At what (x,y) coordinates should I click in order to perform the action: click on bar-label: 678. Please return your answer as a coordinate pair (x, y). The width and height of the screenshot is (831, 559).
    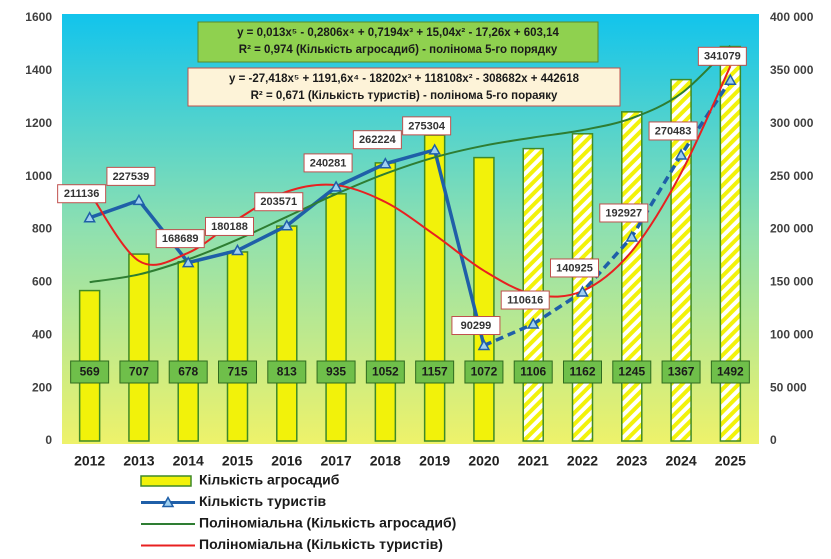
    Looking at the image, I should click on (188, 372).